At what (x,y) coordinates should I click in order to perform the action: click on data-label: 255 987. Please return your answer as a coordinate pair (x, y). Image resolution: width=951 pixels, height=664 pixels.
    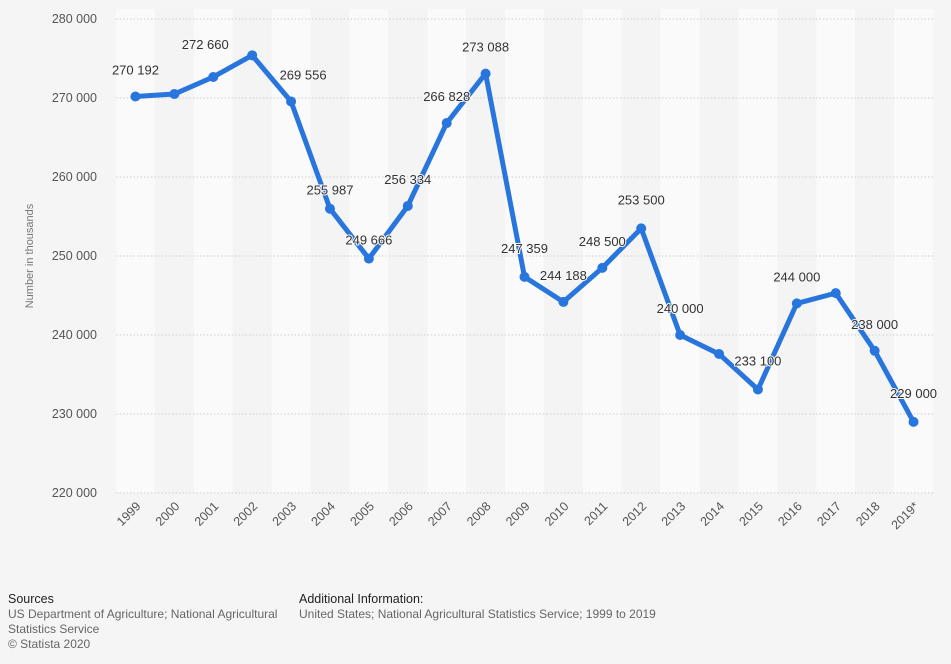
    Looking at the image, I should click on (329, 190).